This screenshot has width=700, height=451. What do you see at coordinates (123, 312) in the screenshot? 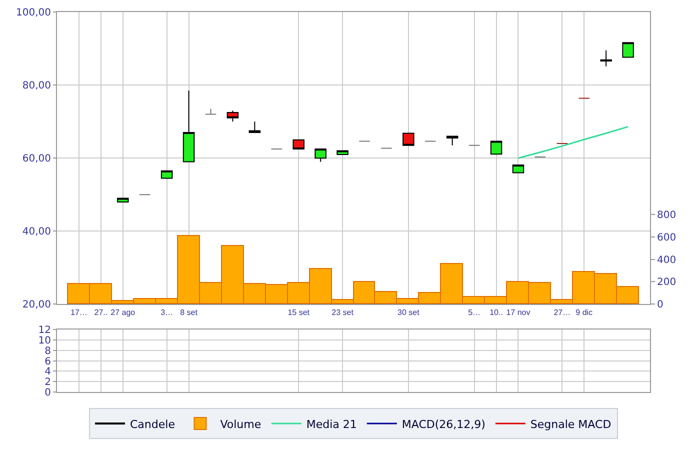
I see `x-tick-label: 27 ago` at bounding box center [123, 312].